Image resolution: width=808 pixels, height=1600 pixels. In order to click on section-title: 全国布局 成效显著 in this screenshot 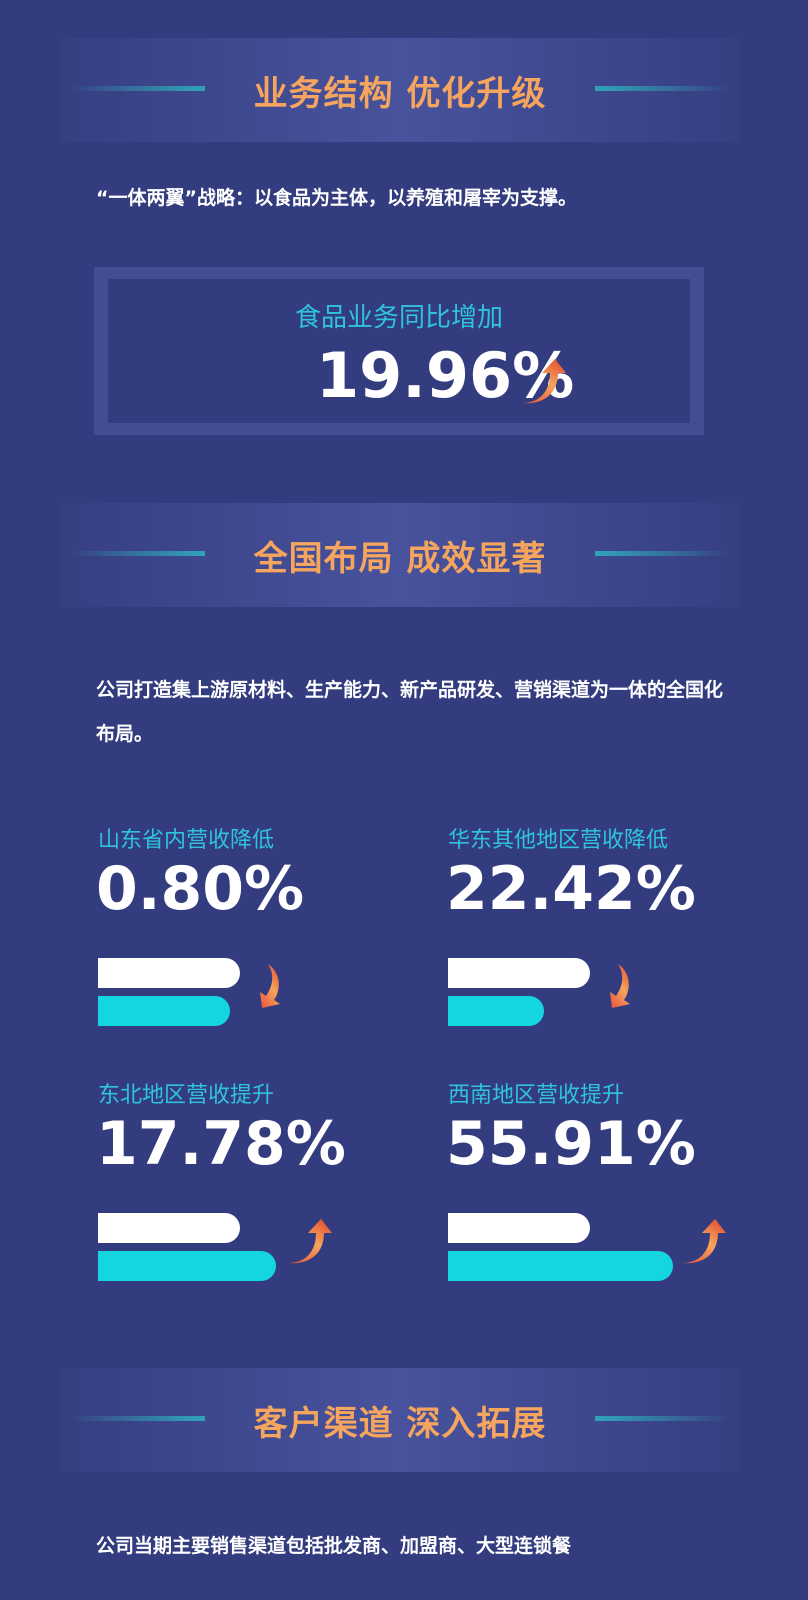, I will do `click(400, 559)`.